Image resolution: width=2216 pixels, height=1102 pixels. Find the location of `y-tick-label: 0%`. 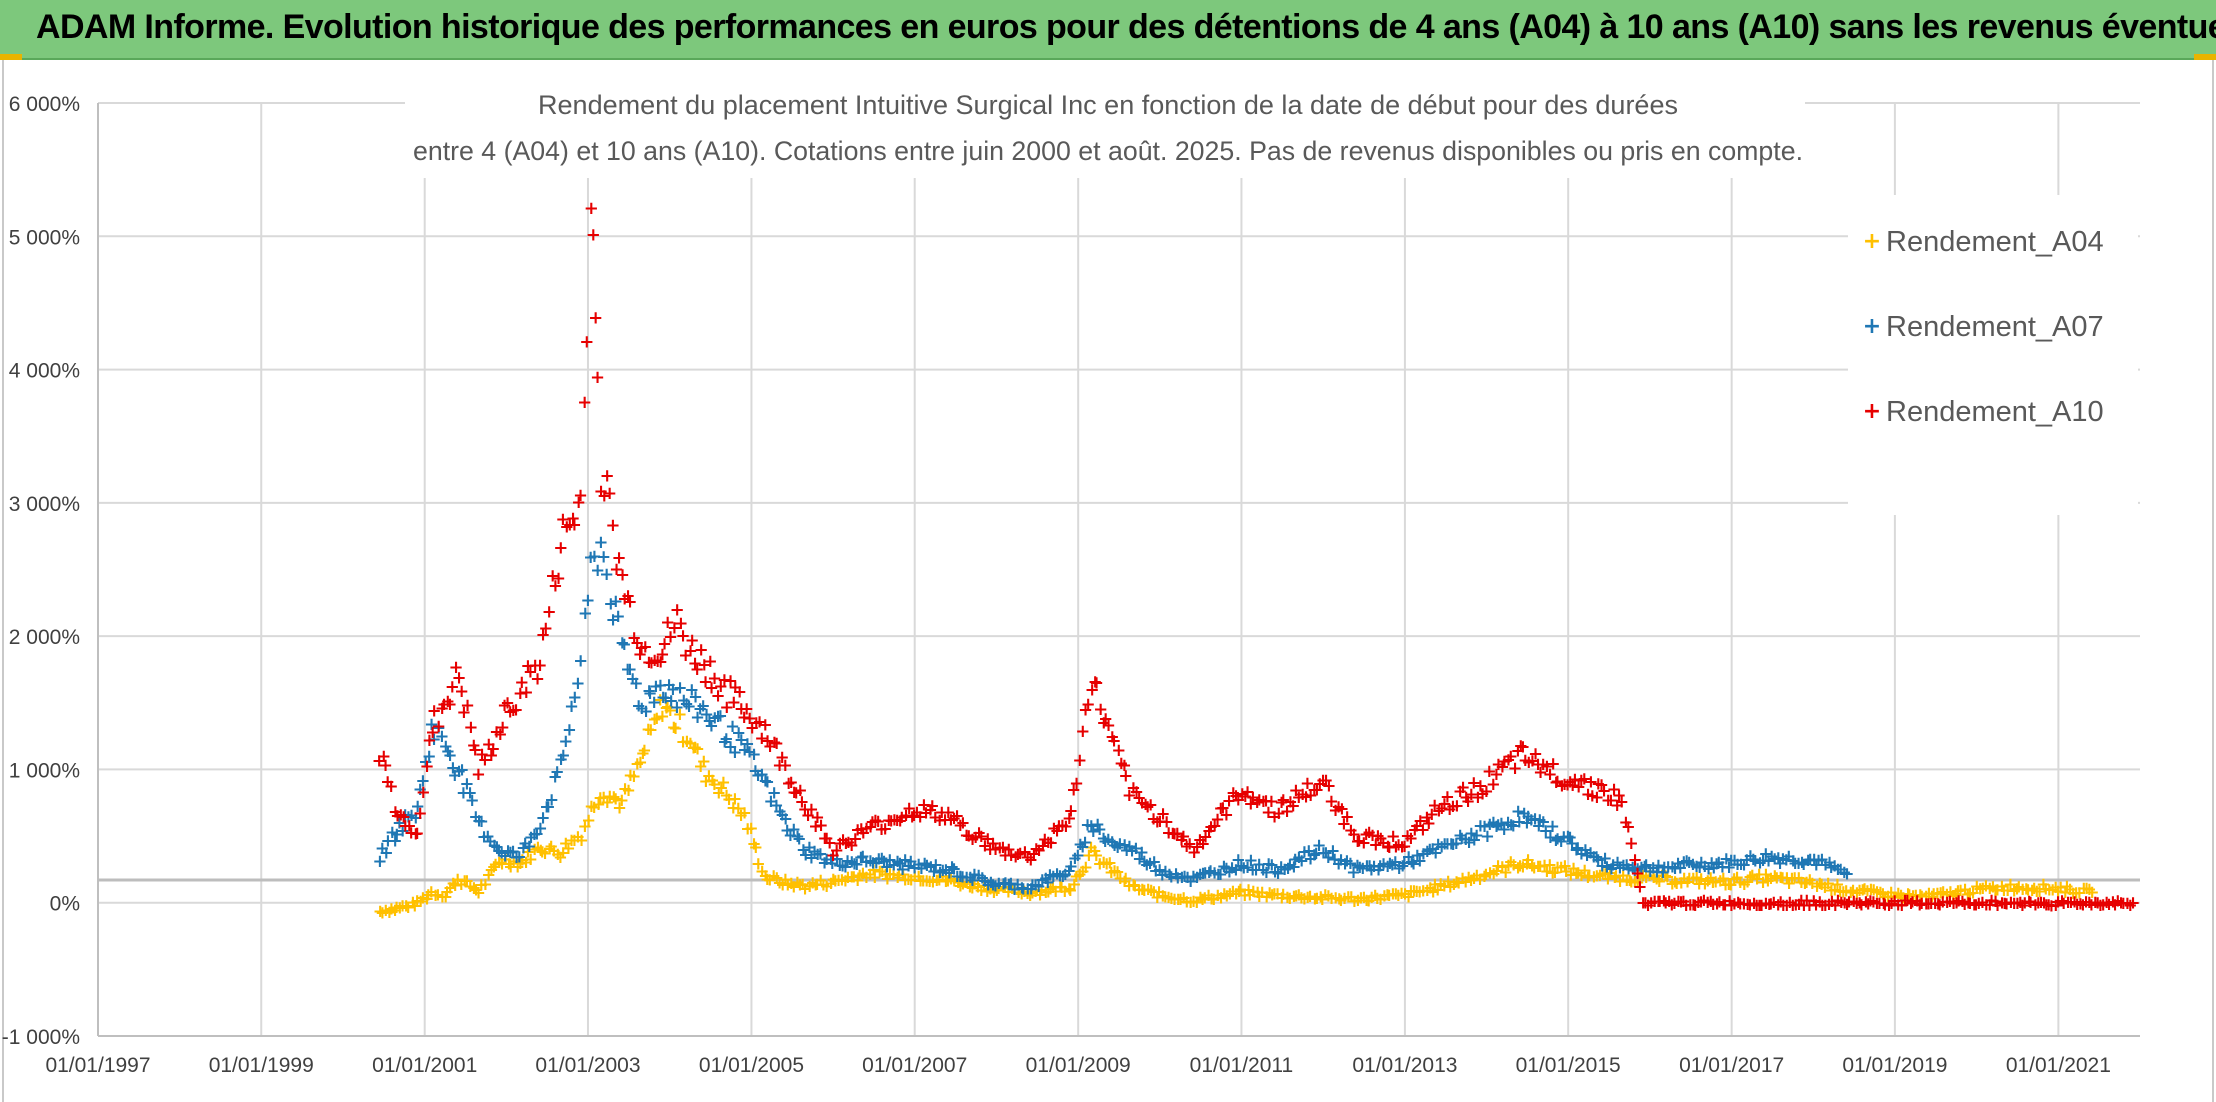

y-tick-label: 0% is located at coordinates (65, 904).